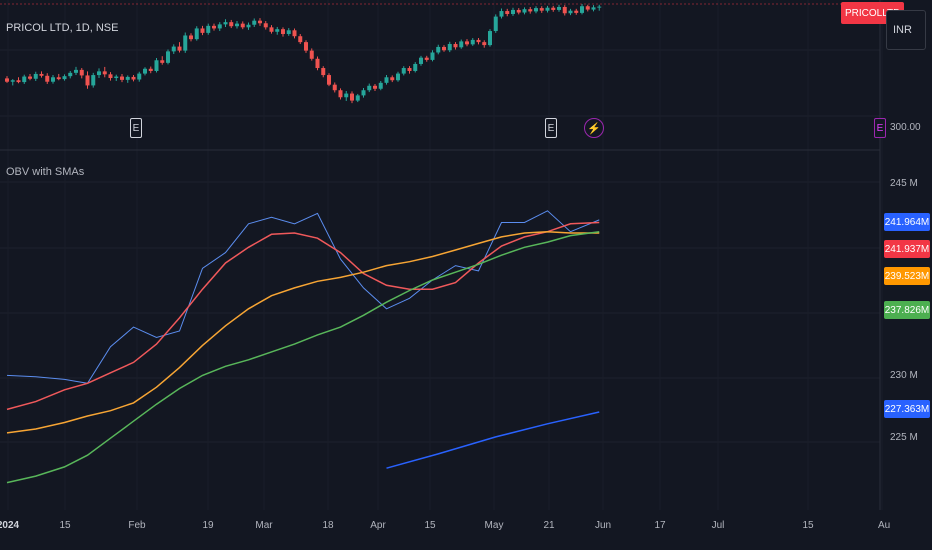 This screenshot has height=550, width=932. What do you see at coordinates (904, 437) in the screenshot?
I see `indicator-axis-label: 225 M` at bounding box center [904, 437].